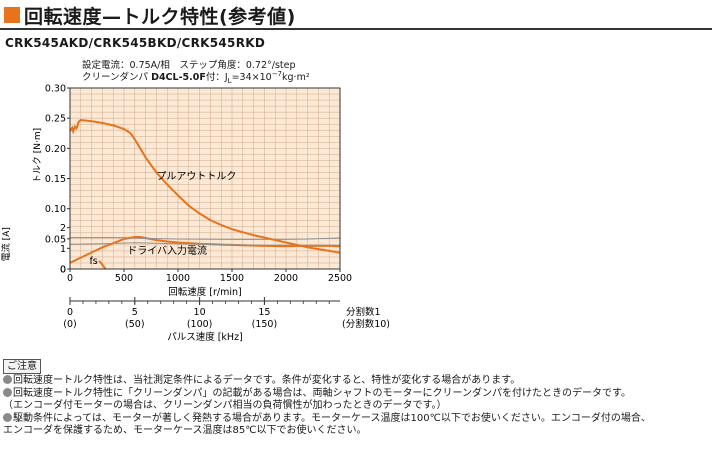 The height and width of the screenshot is (455, 712). Describe the element at coordinates (264, 312) in the screenshot. I see `pulse-tick-label: 15` at that location.